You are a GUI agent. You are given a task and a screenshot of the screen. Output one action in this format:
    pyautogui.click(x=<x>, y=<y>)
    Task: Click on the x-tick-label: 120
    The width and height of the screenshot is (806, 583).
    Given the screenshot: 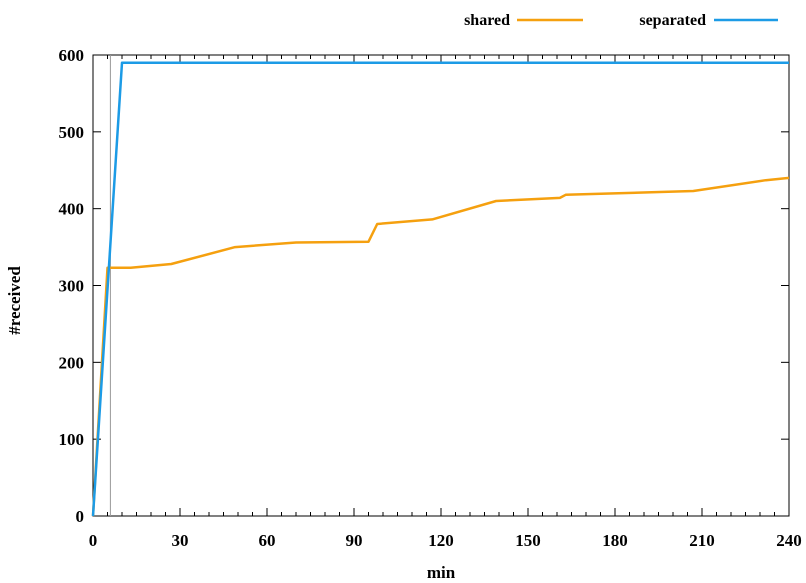 What is the action you would take?
    pyautogui.click(x=441, y=540)
    